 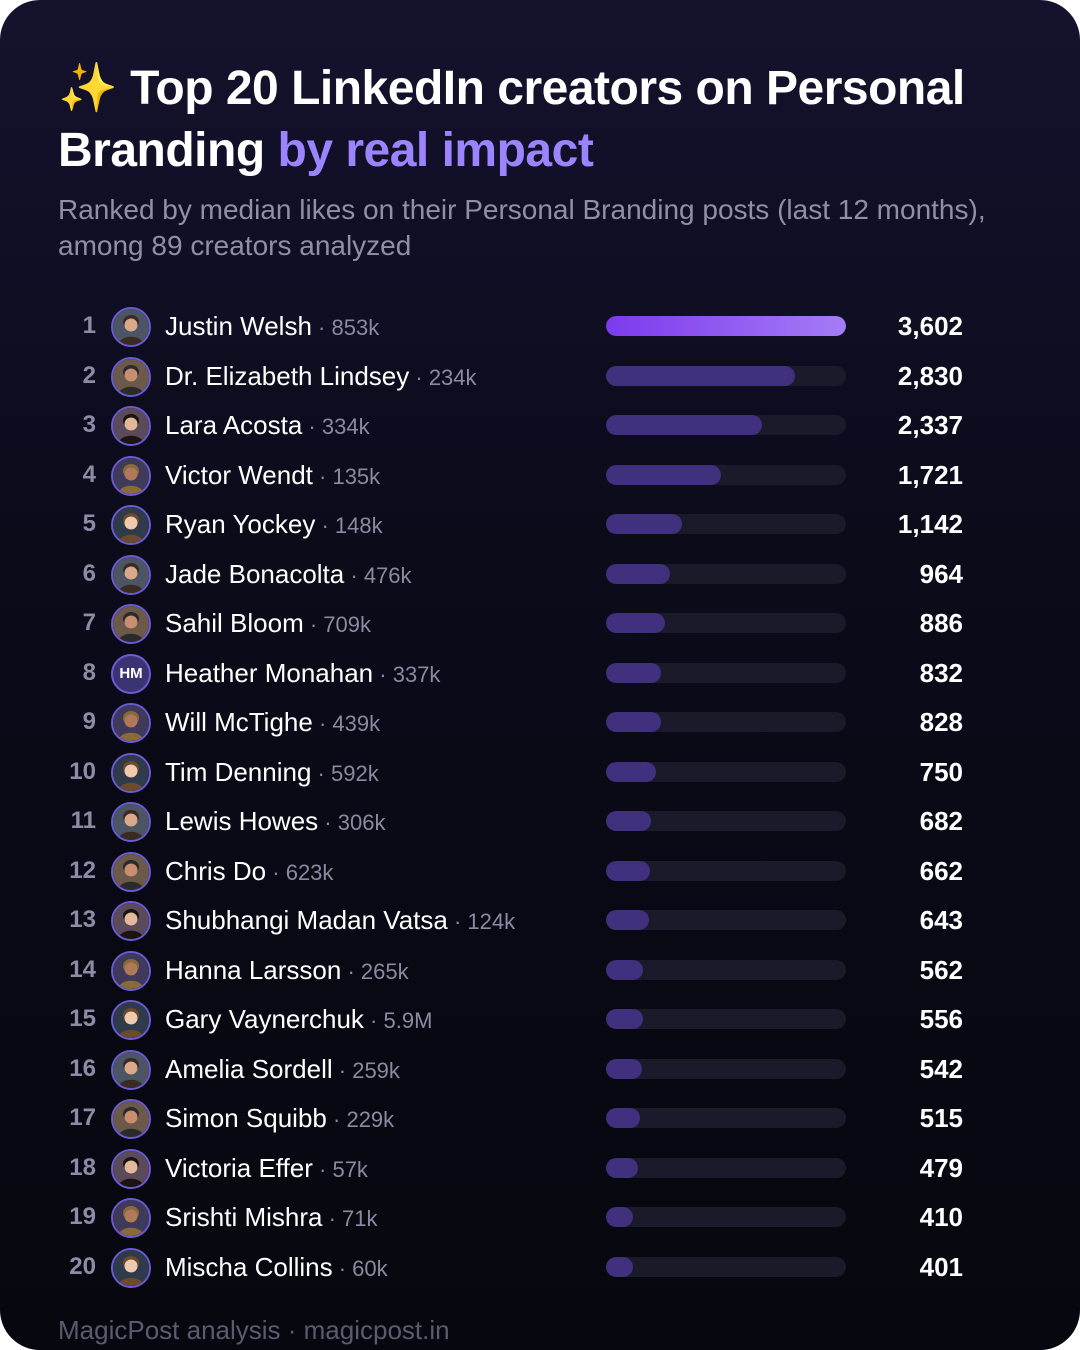 What do you see at coordinates (82, 1068) in the screenshot?
I see `rank-number: 16` at bounding box center [82, 1068].